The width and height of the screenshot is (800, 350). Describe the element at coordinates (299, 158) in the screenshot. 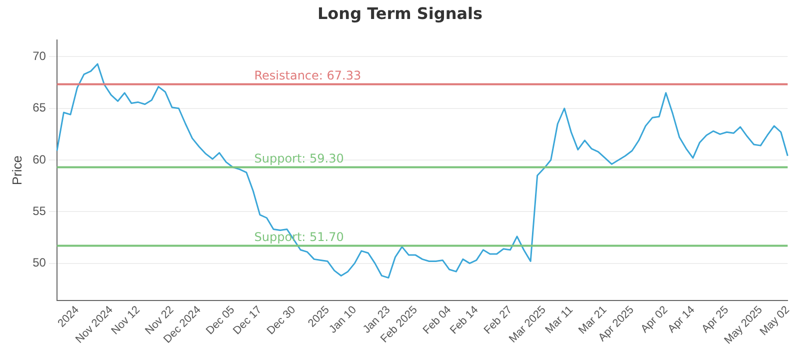

I see `ref-line-label: Support: 59.30` at that location.